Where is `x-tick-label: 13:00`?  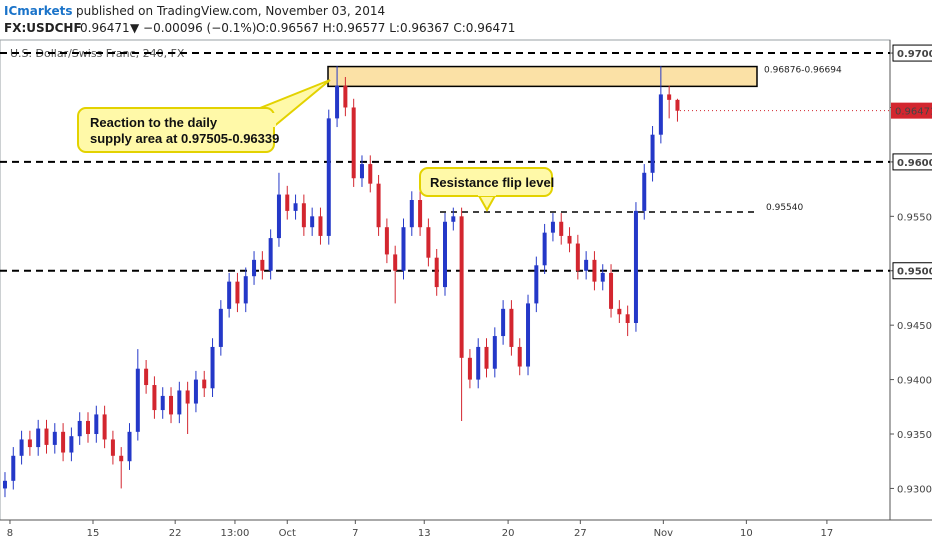
x-tick-label: 13:00 is located at coordinates (235, 533).